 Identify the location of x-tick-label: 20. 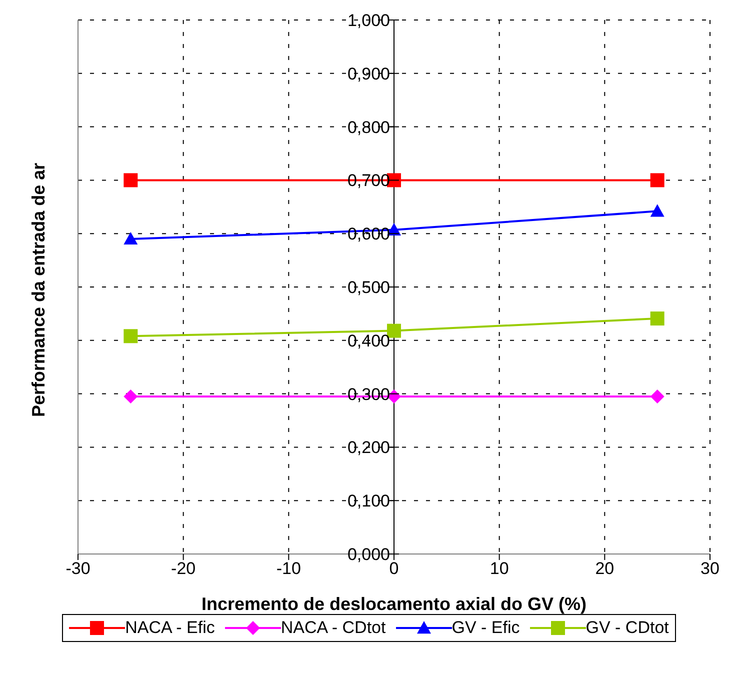
(604, 568).